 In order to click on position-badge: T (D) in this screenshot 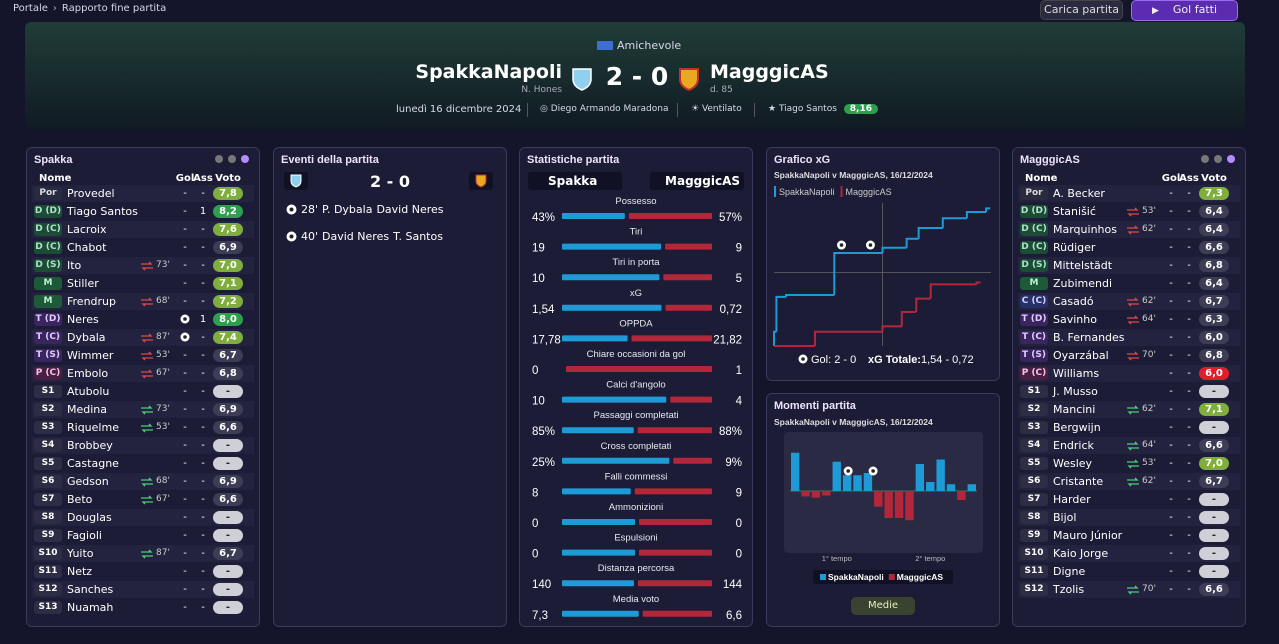, I will do `click(1034, 319)`.